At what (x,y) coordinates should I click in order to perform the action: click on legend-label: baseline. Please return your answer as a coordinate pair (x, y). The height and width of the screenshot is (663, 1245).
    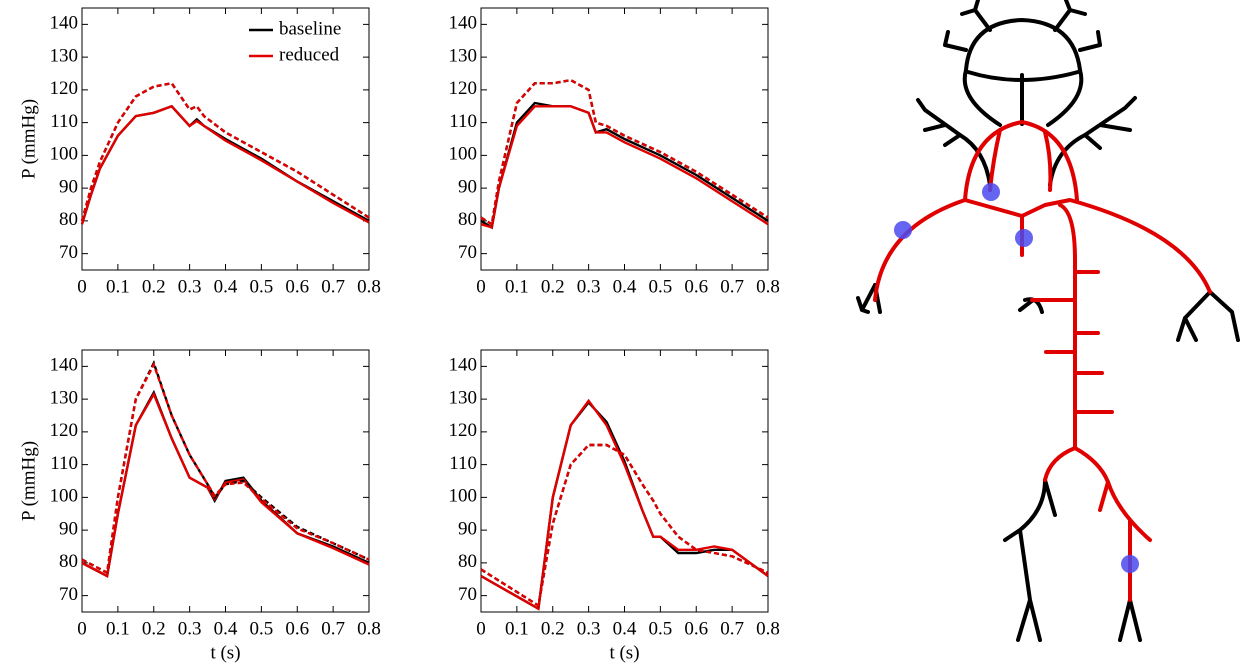
    Looking at the image, I should click on (310, 28).